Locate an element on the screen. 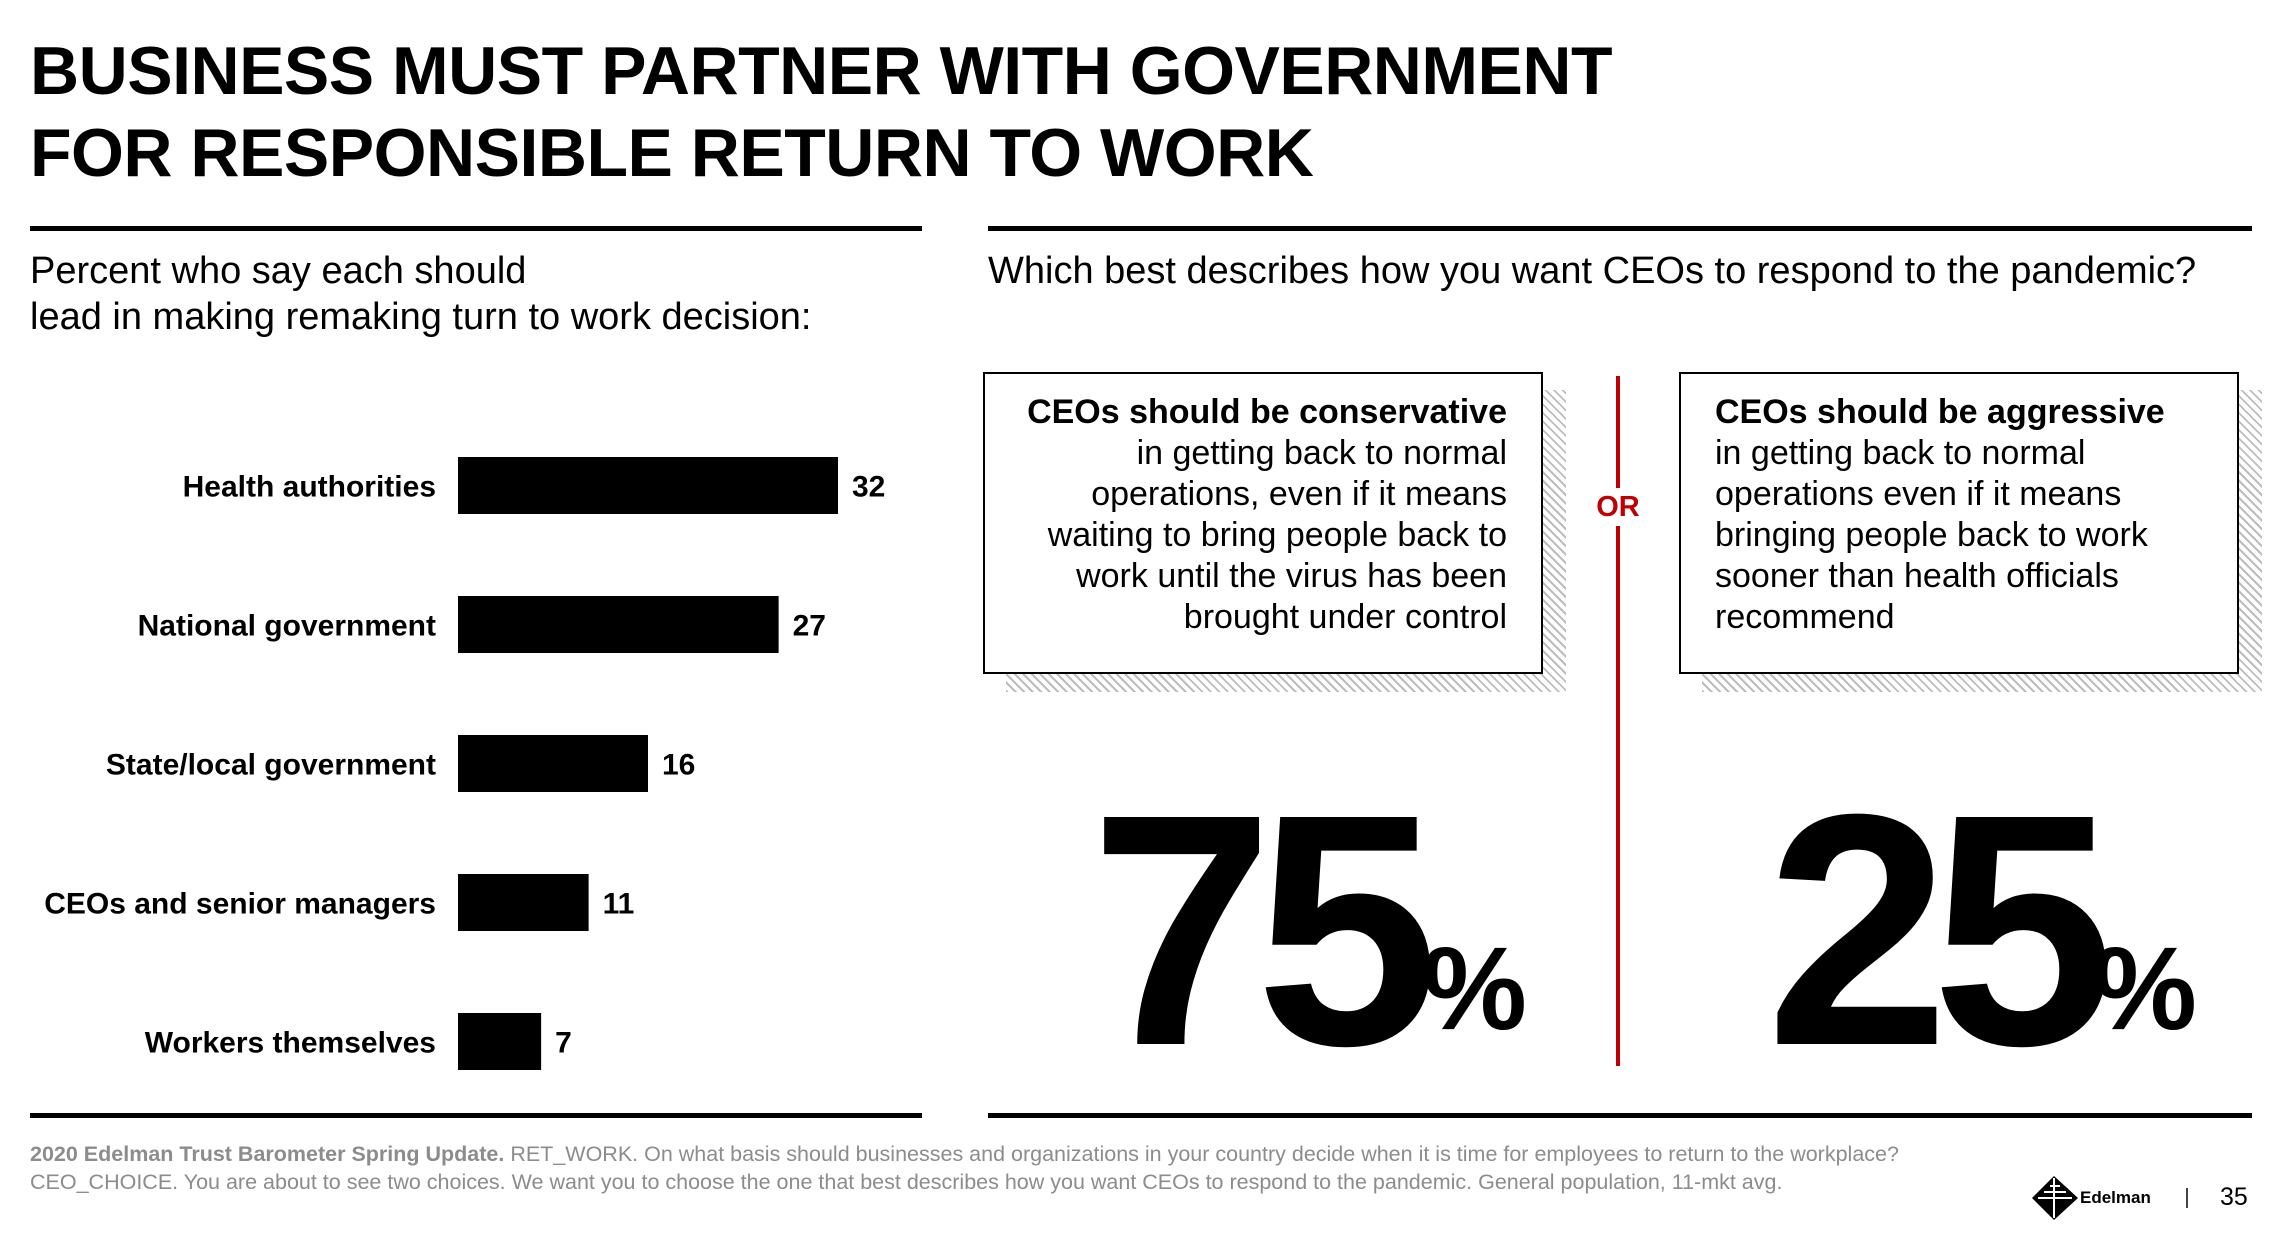  category-label: Workers themselves is located at coordinates (290, 1043).